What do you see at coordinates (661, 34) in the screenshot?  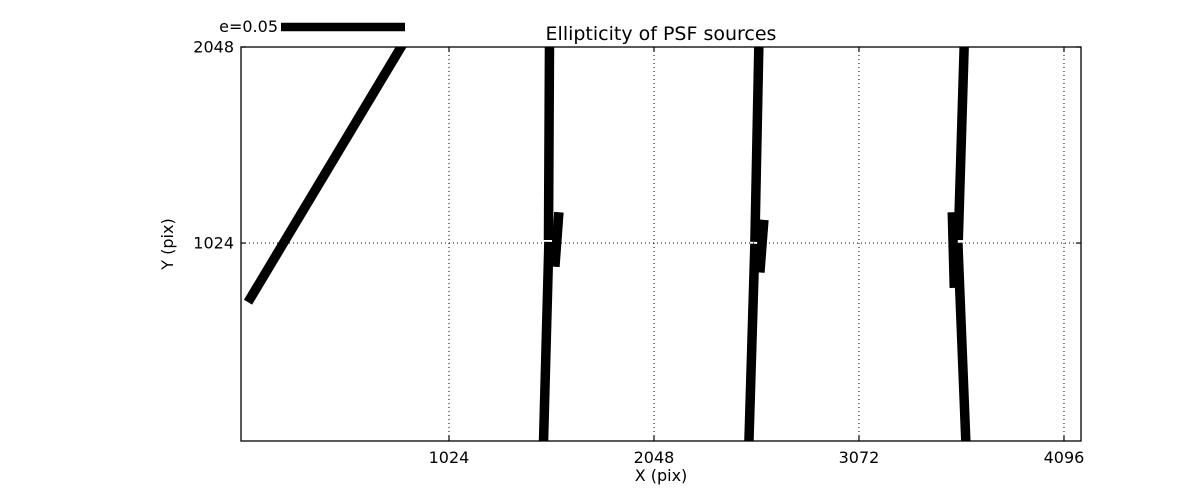 I see `chart-title: Ellipticity of PSF sources` at bounding box center [661, 34].